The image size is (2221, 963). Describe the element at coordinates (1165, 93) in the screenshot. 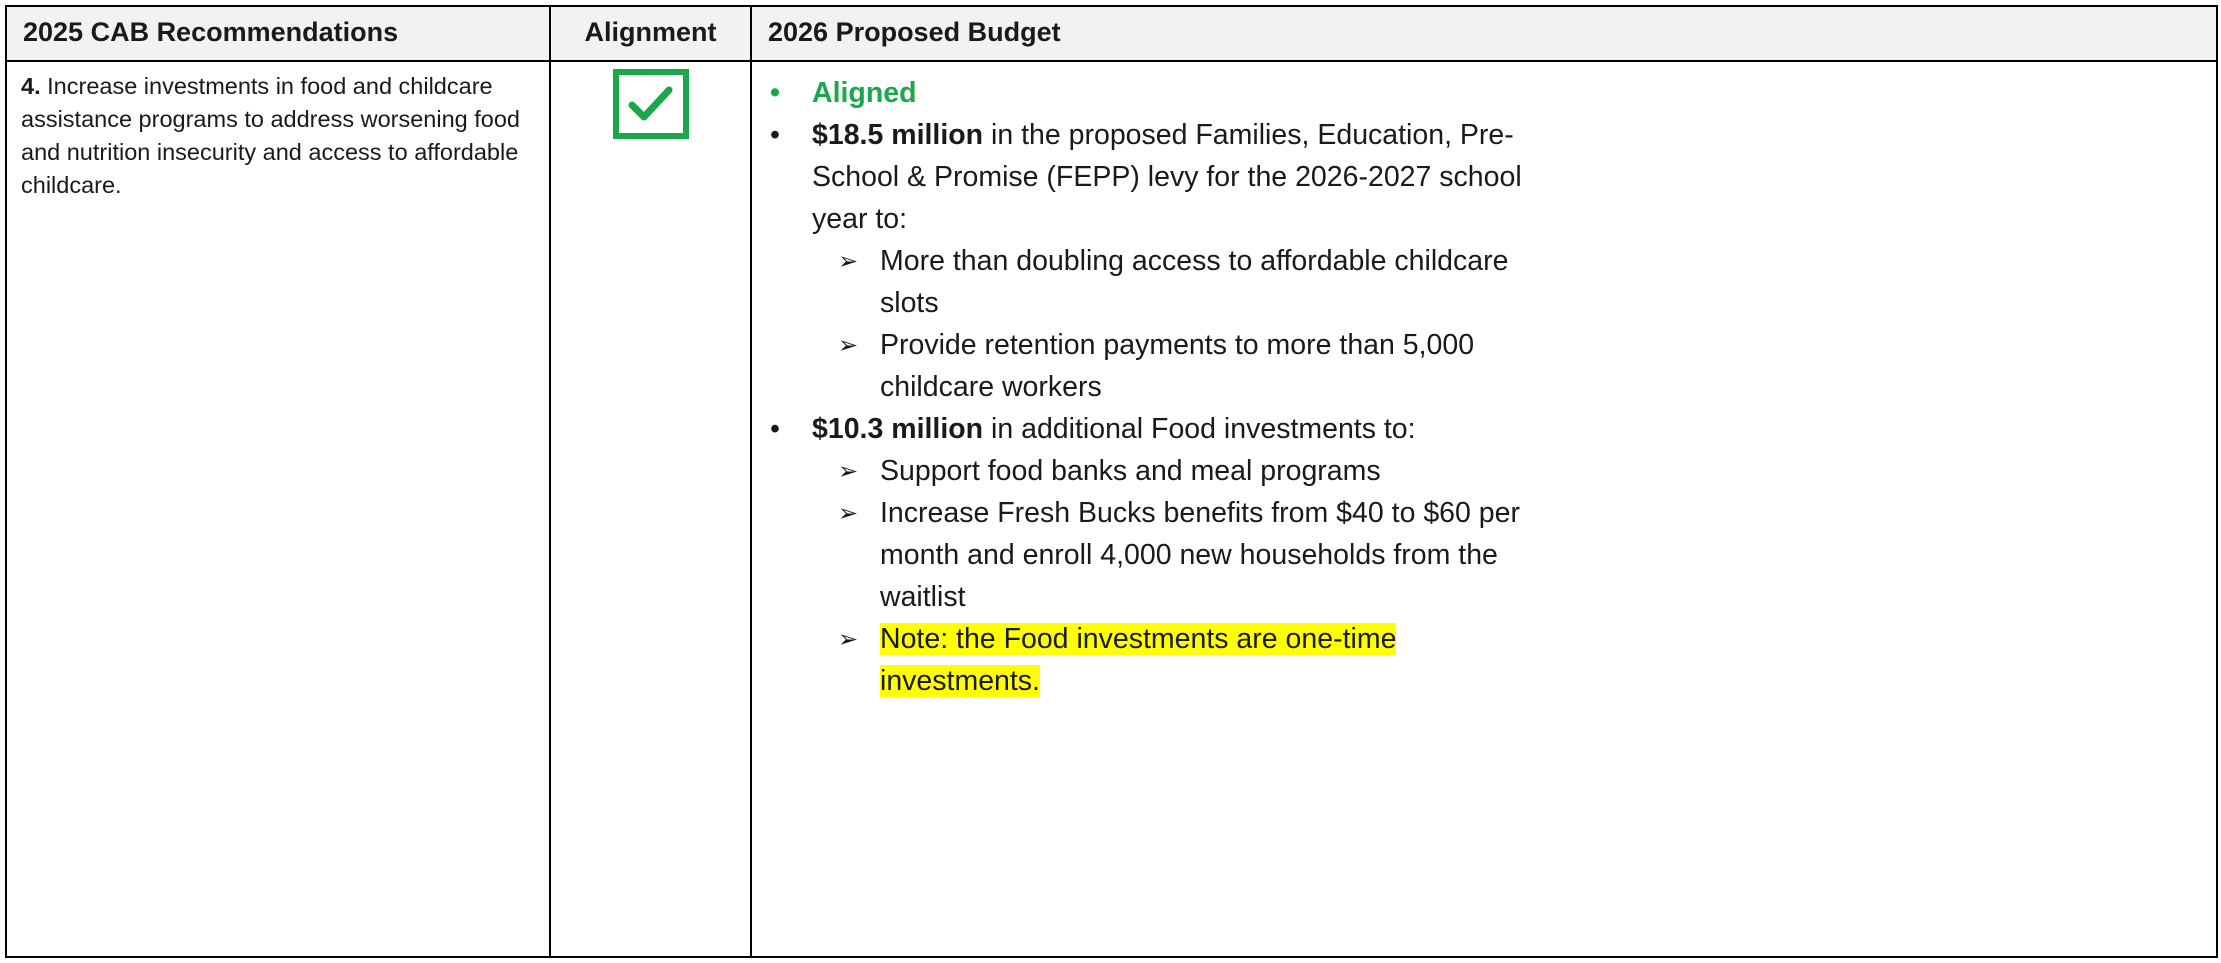

I see `budget-item: Aligned` at that location.